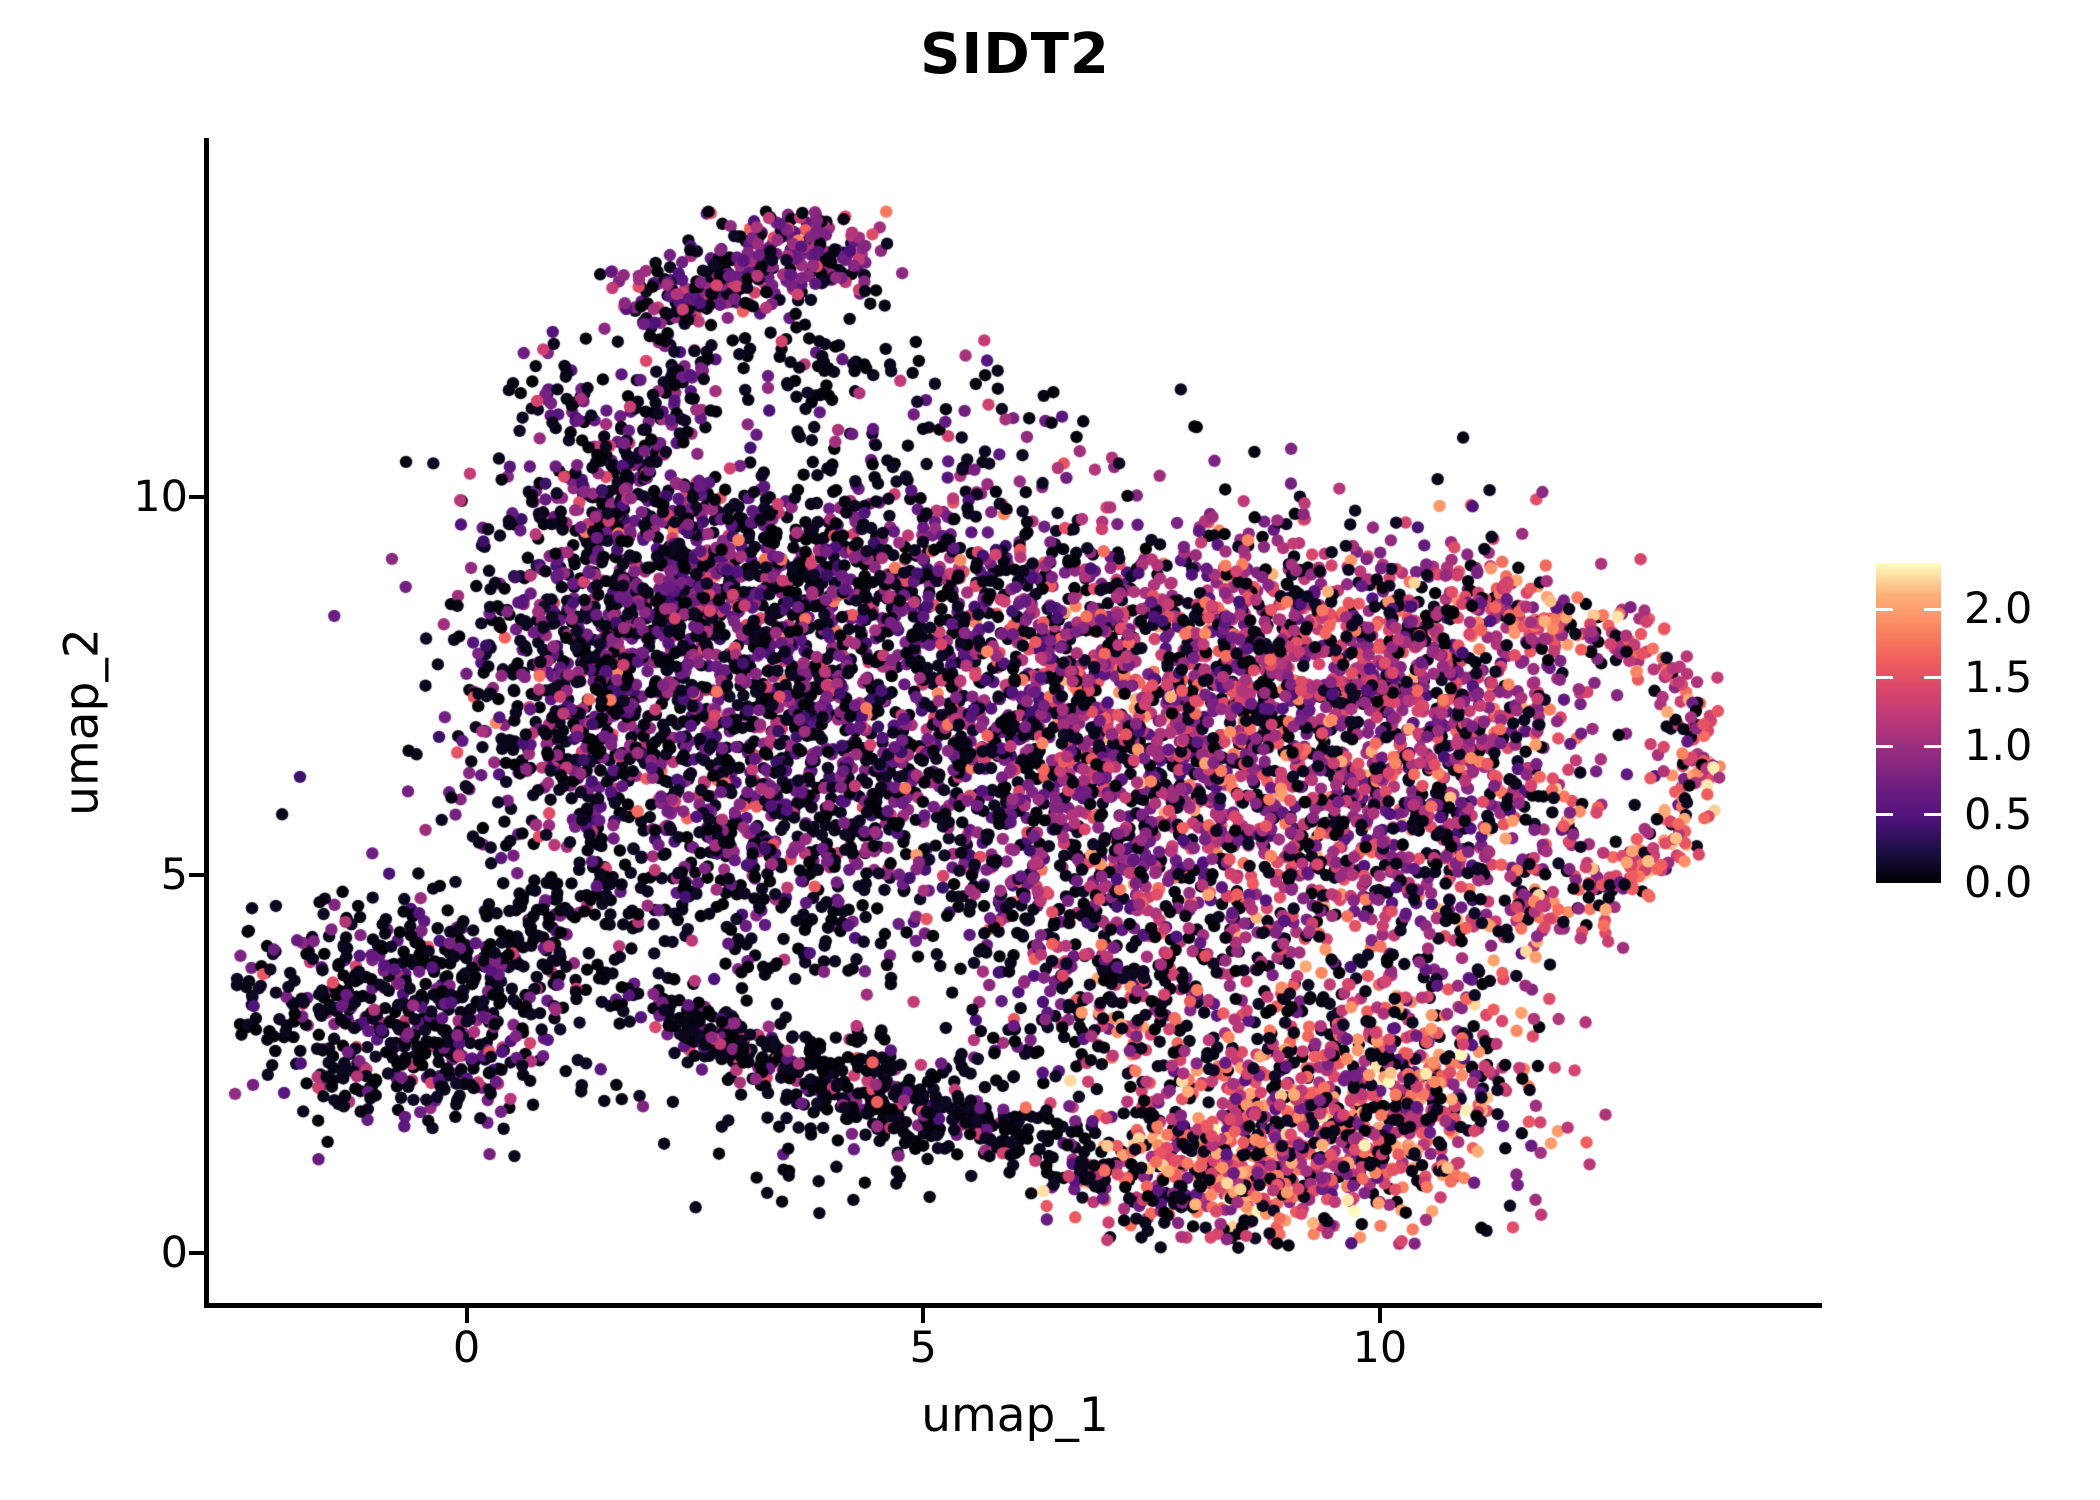 The width and height of the screenshot is (2100, 1500). I want to click on y-axis-label: umap_2, so click(82, 722).